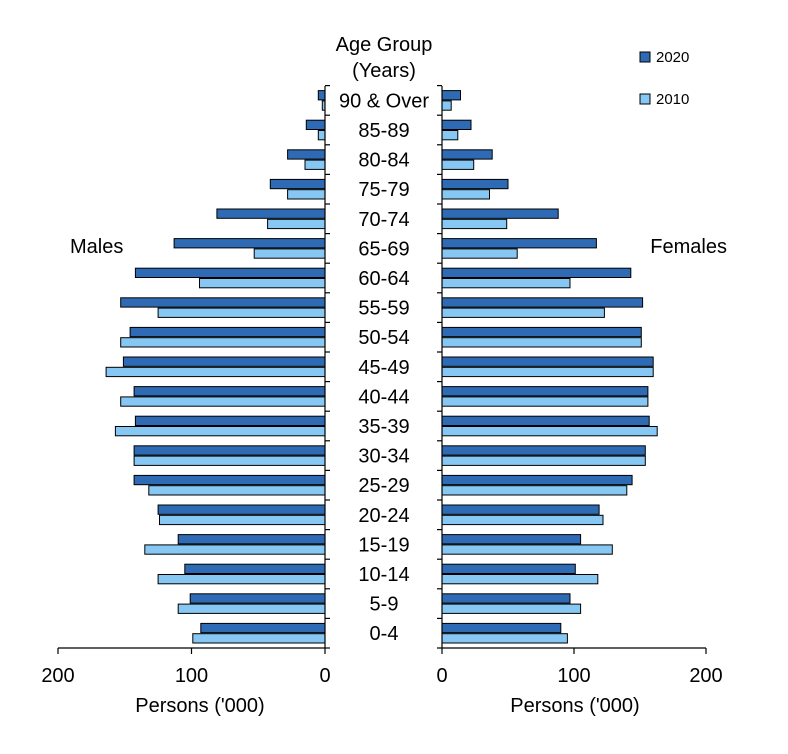 The image size is (788, 754). What do you see at coordinates (383, 545) in the screenshot?
I see `age-label-15-19: 15-19` at bounding box center [383, 545].